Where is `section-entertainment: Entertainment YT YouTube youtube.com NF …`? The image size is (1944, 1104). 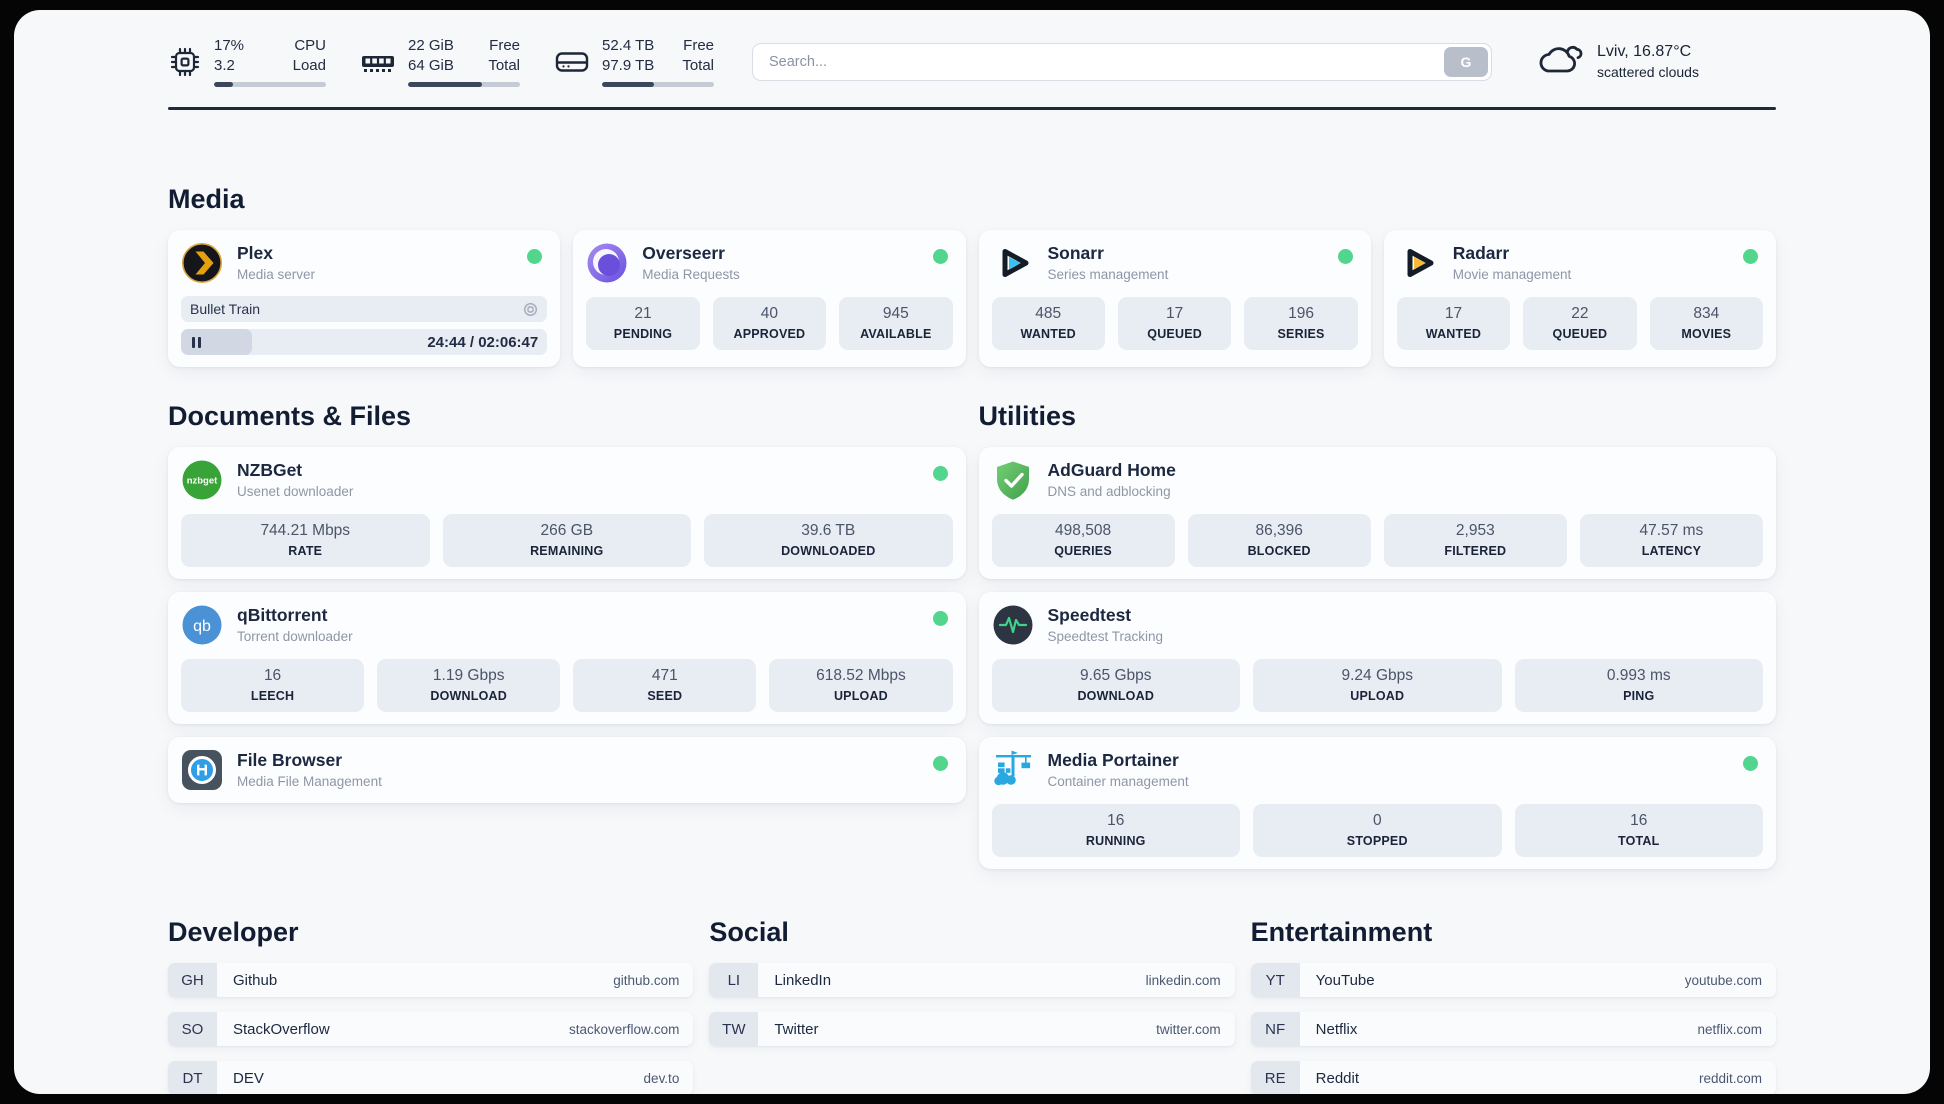 section-entertainment: Entertainment YT YouTube youtube.com NF … is located at coordinates (1513, 1005).